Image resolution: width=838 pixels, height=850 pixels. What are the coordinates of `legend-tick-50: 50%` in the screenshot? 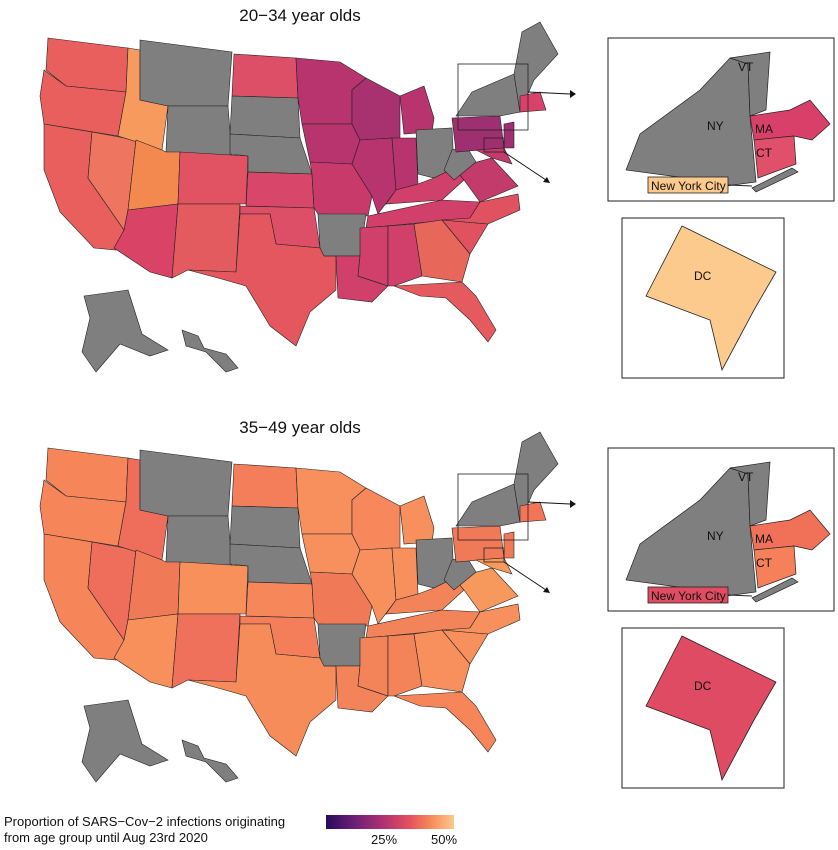 It's located at (444, 839).